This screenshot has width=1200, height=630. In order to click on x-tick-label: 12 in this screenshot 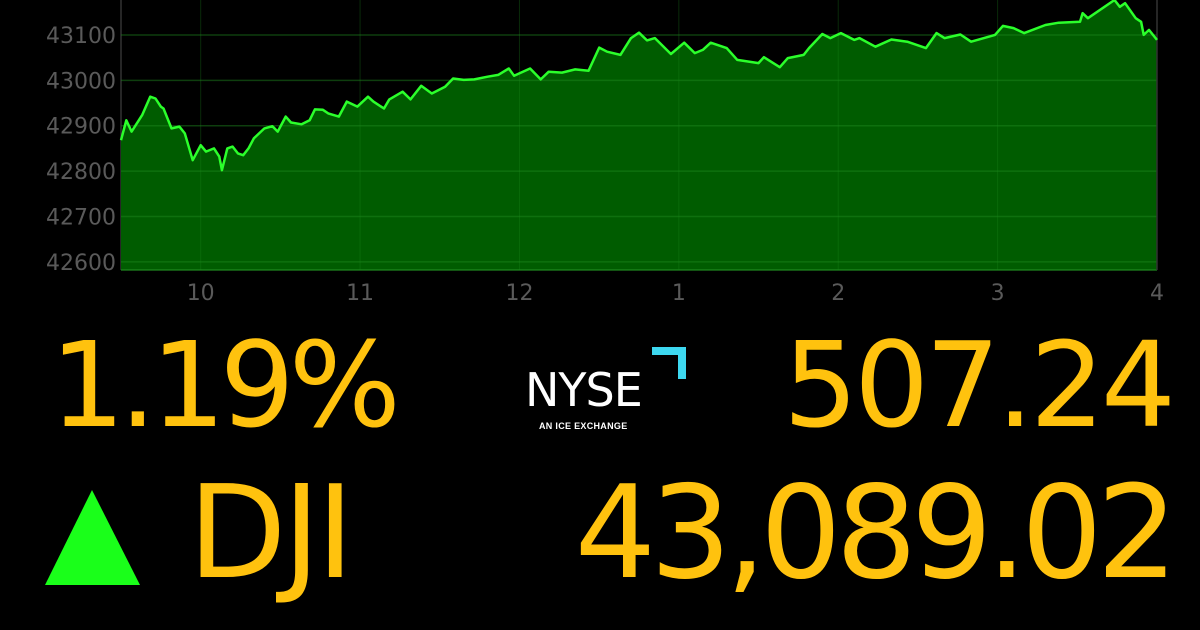, I will do `click(519, 293)`.